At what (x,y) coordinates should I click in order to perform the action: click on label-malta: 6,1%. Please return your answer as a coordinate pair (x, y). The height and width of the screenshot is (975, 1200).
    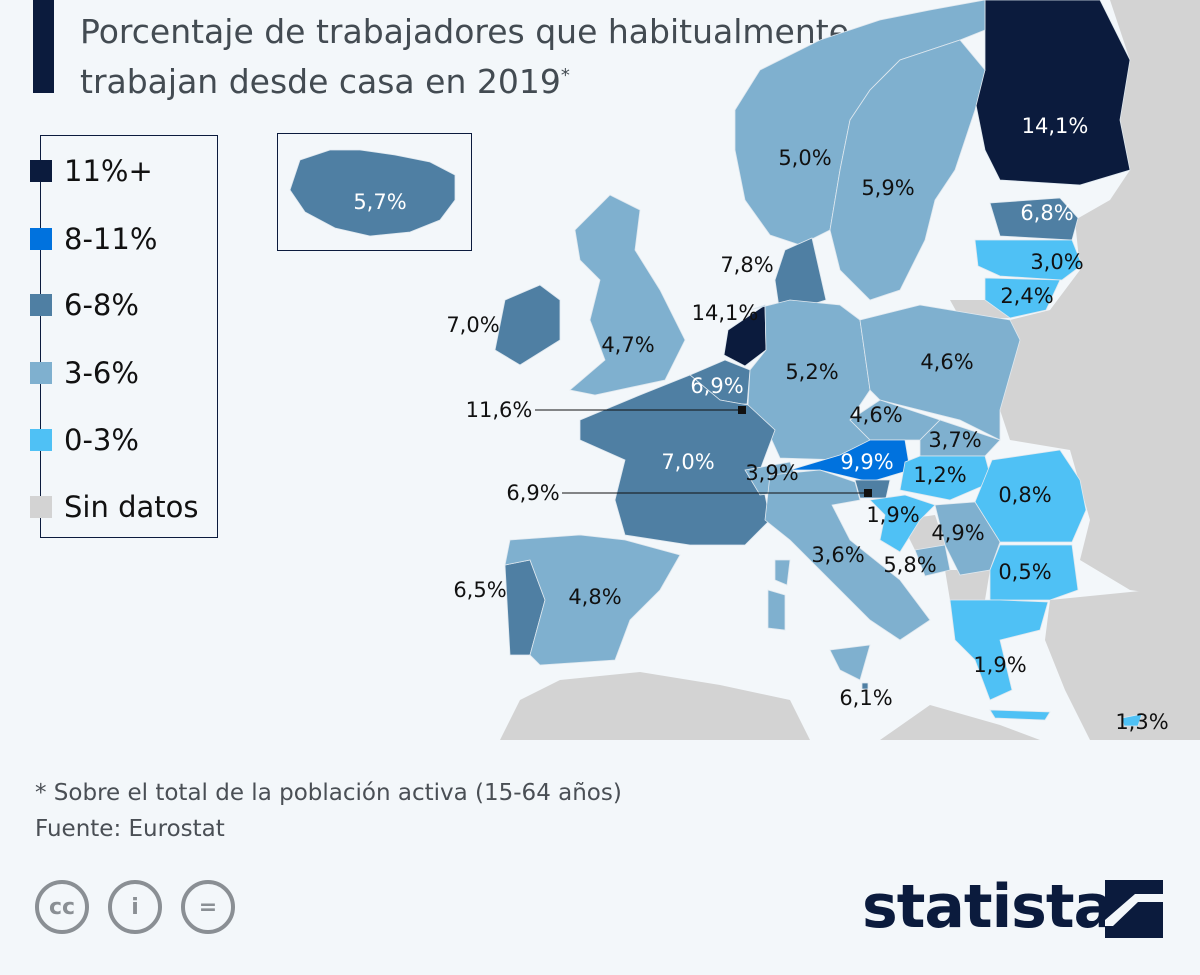
    Looking at the image, I should click on (865, 698).